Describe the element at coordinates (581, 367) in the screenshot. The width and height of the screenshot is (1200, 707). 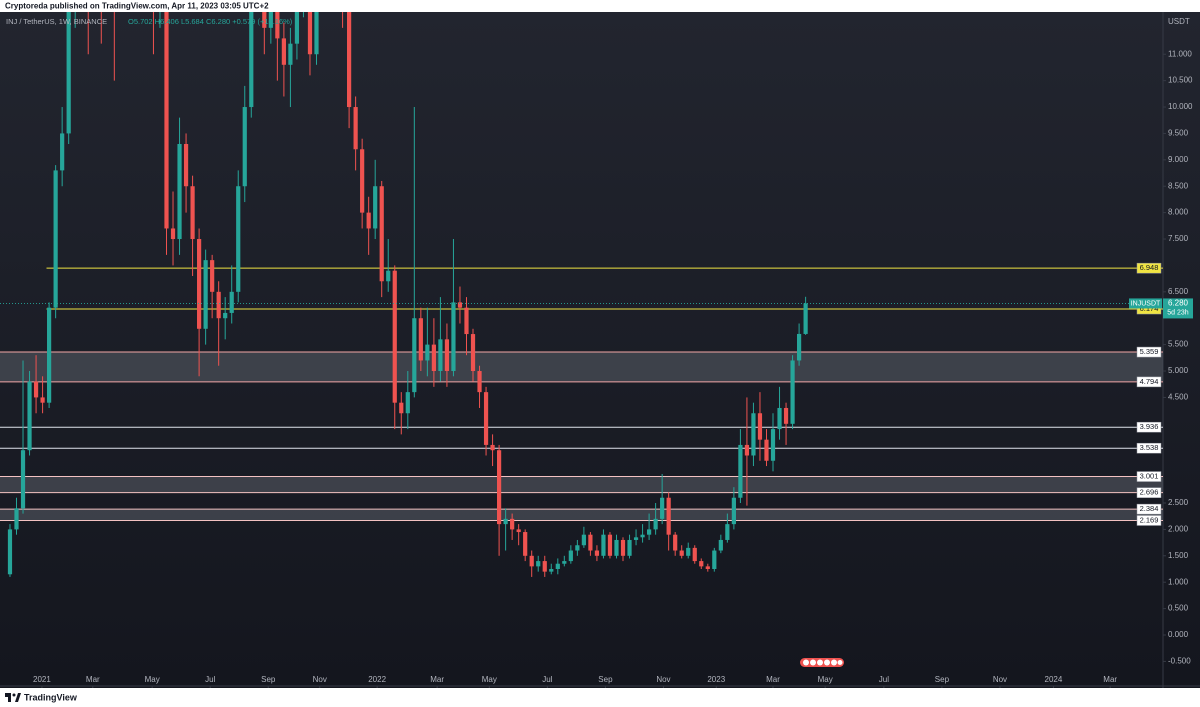
I see `zone` at that location.